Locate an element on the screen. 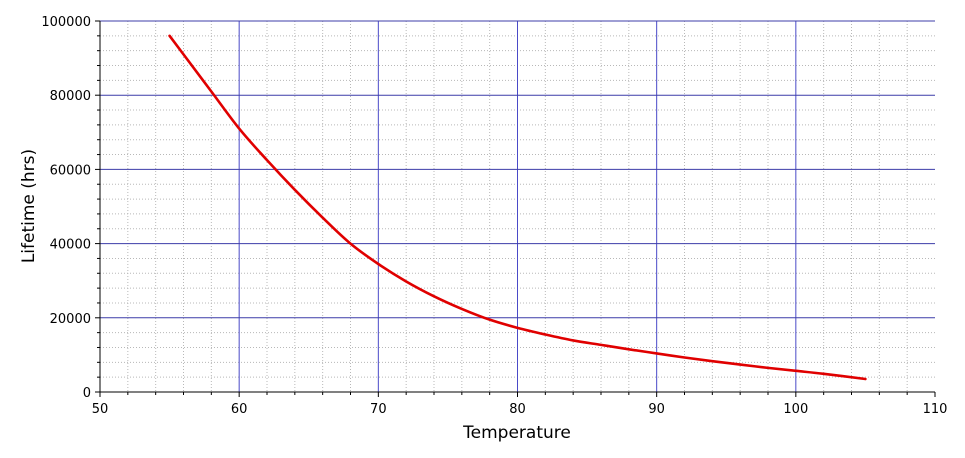 The width and height of the screenshot is (965, 458). y-tick-label: 0 is located at coordinates (87, 393).